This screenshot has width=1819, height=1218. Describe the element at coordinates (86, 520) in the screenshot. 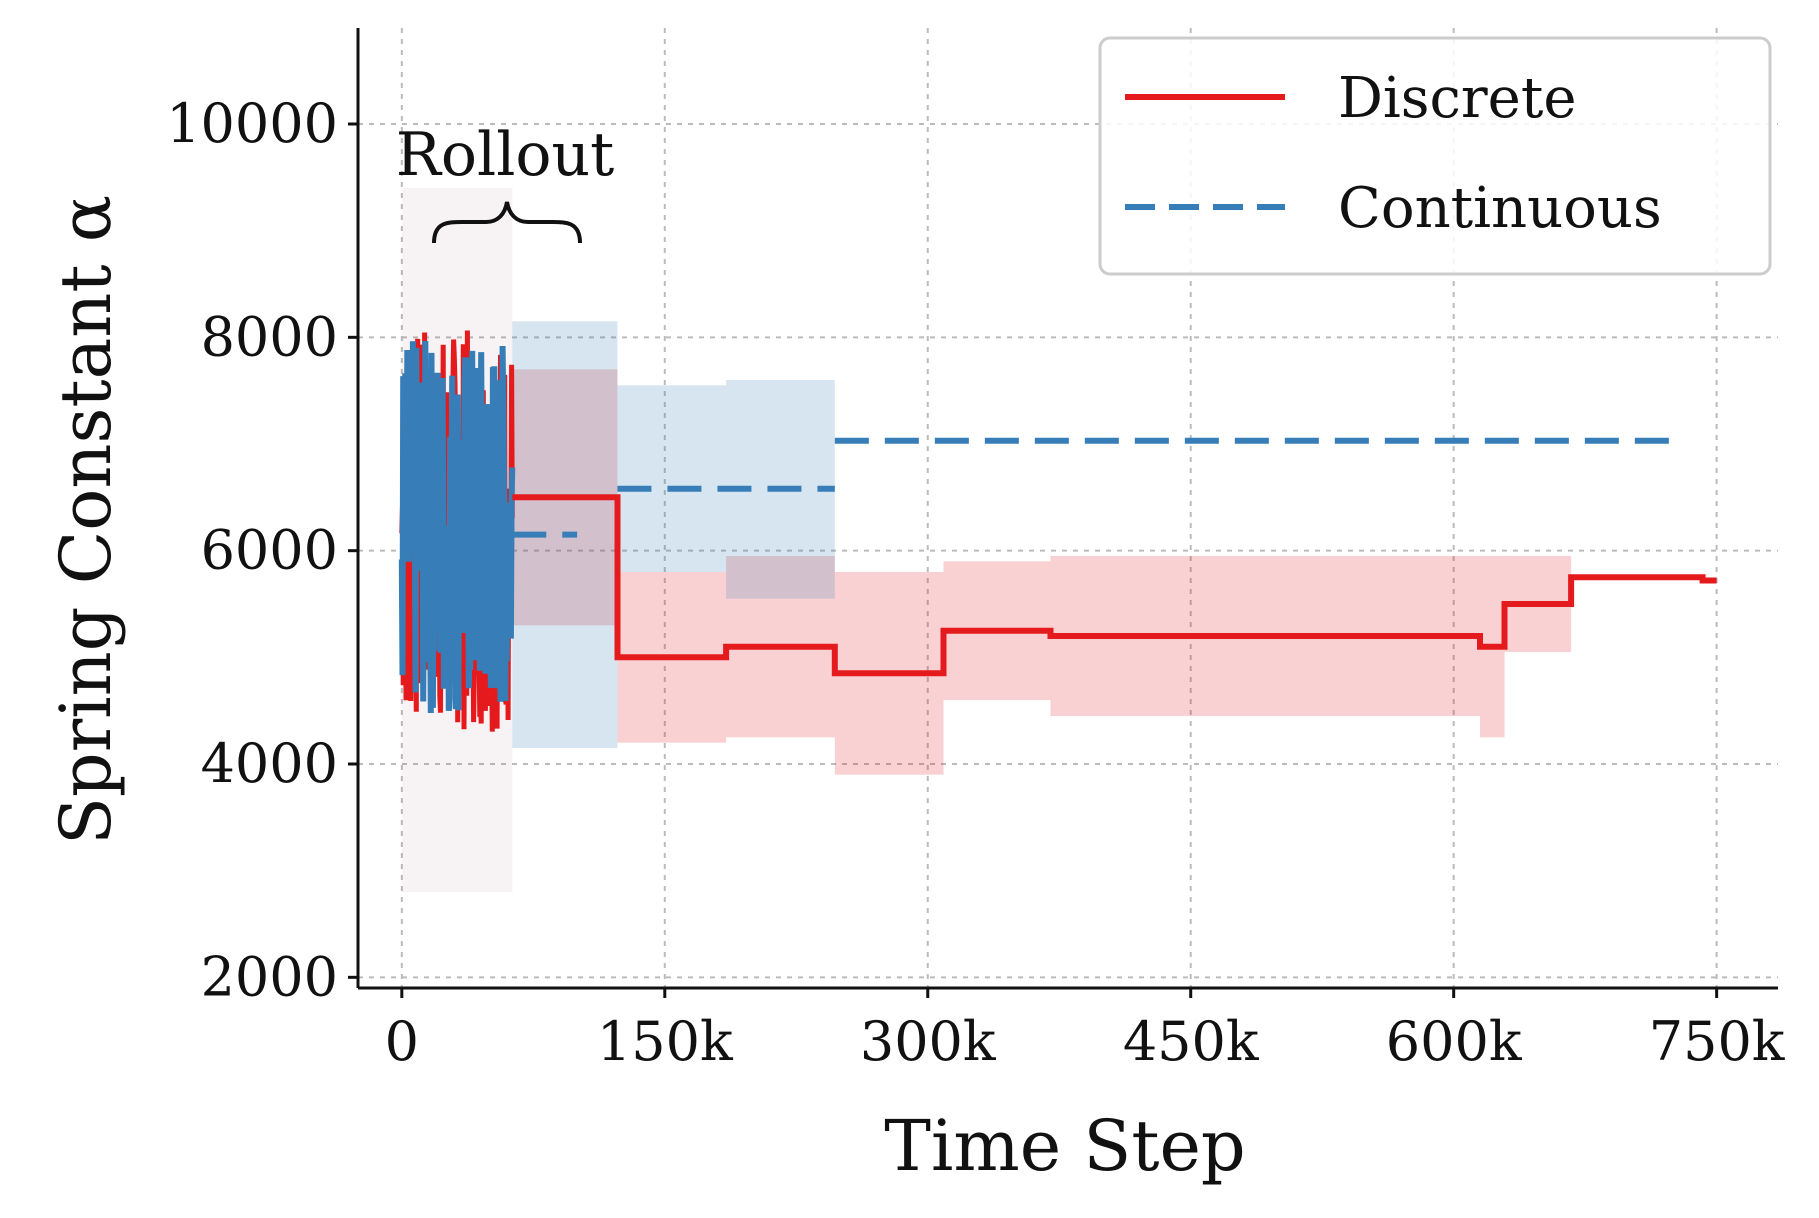

I see `y-axis-title: Spring Constant α` at that location.